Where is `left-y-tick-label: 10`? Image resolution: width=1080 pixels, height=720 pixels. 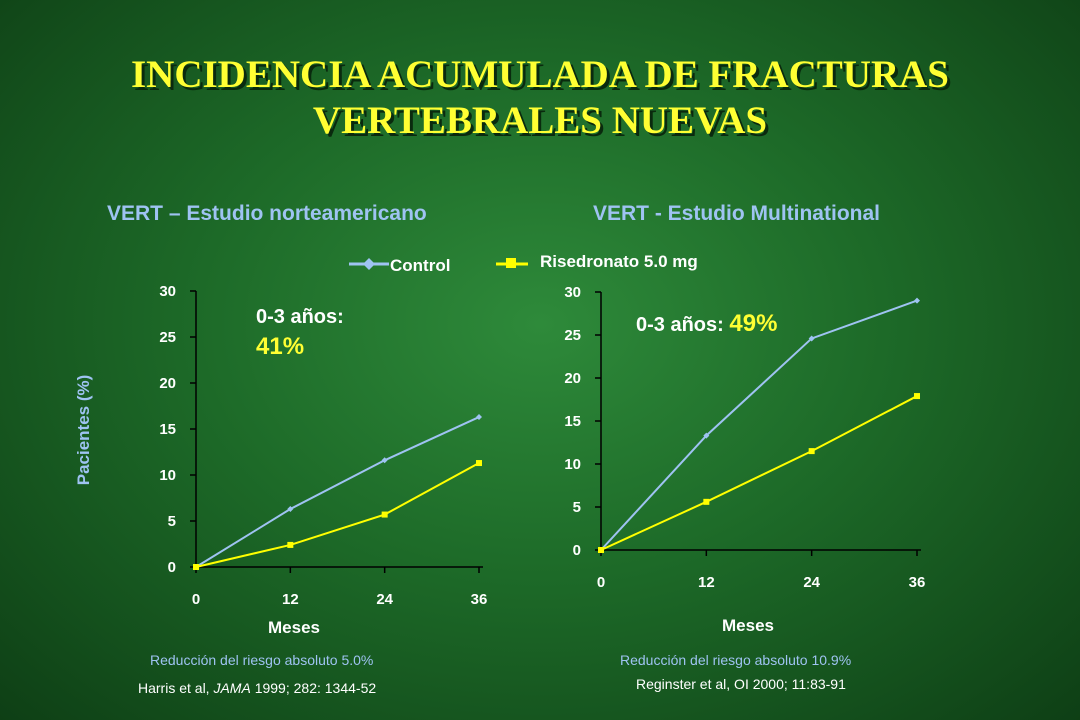 left-y-tick-label: 10 is located at coordinates (167, 475).